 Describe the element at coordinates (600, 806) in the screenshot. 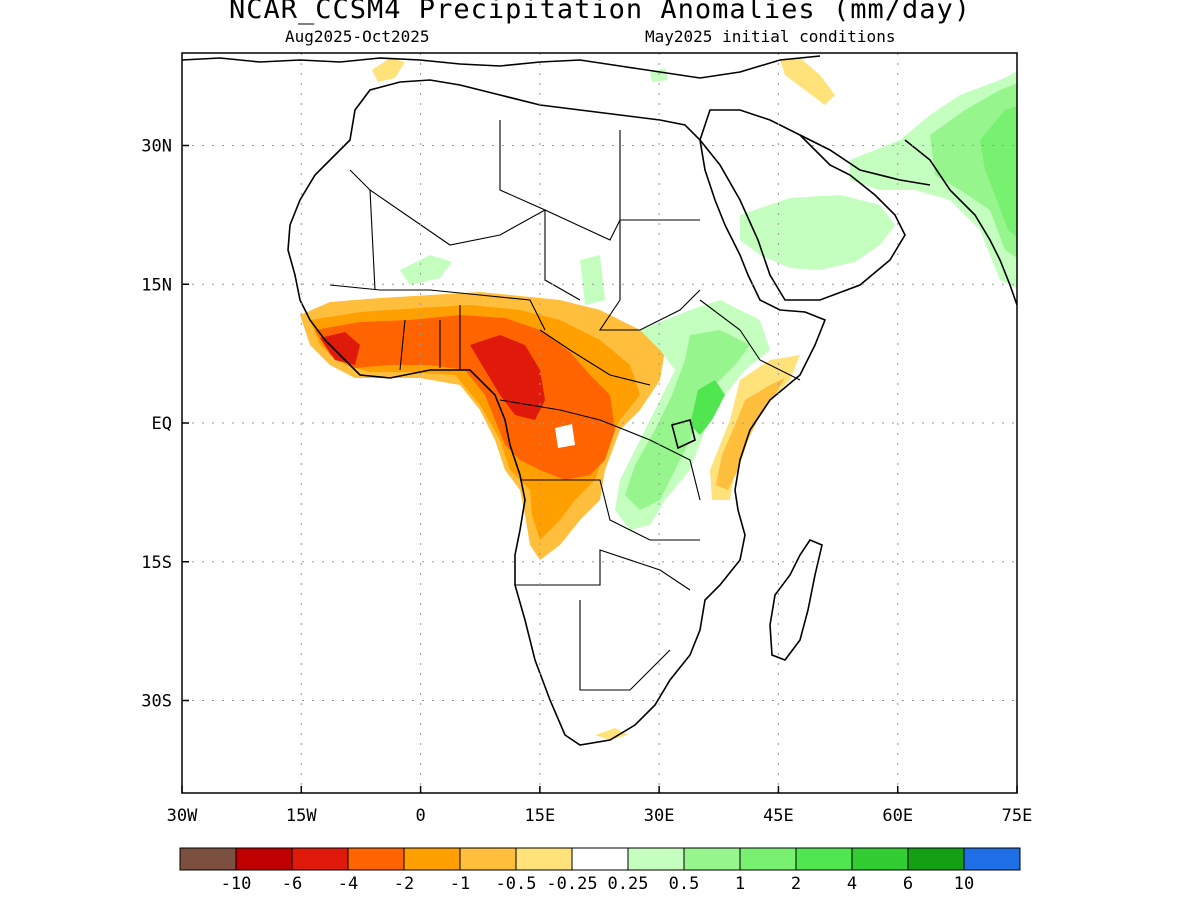

I see `longitude-axis: 30W 15W 0 15E 30E 45E 60E 75E` at that location.